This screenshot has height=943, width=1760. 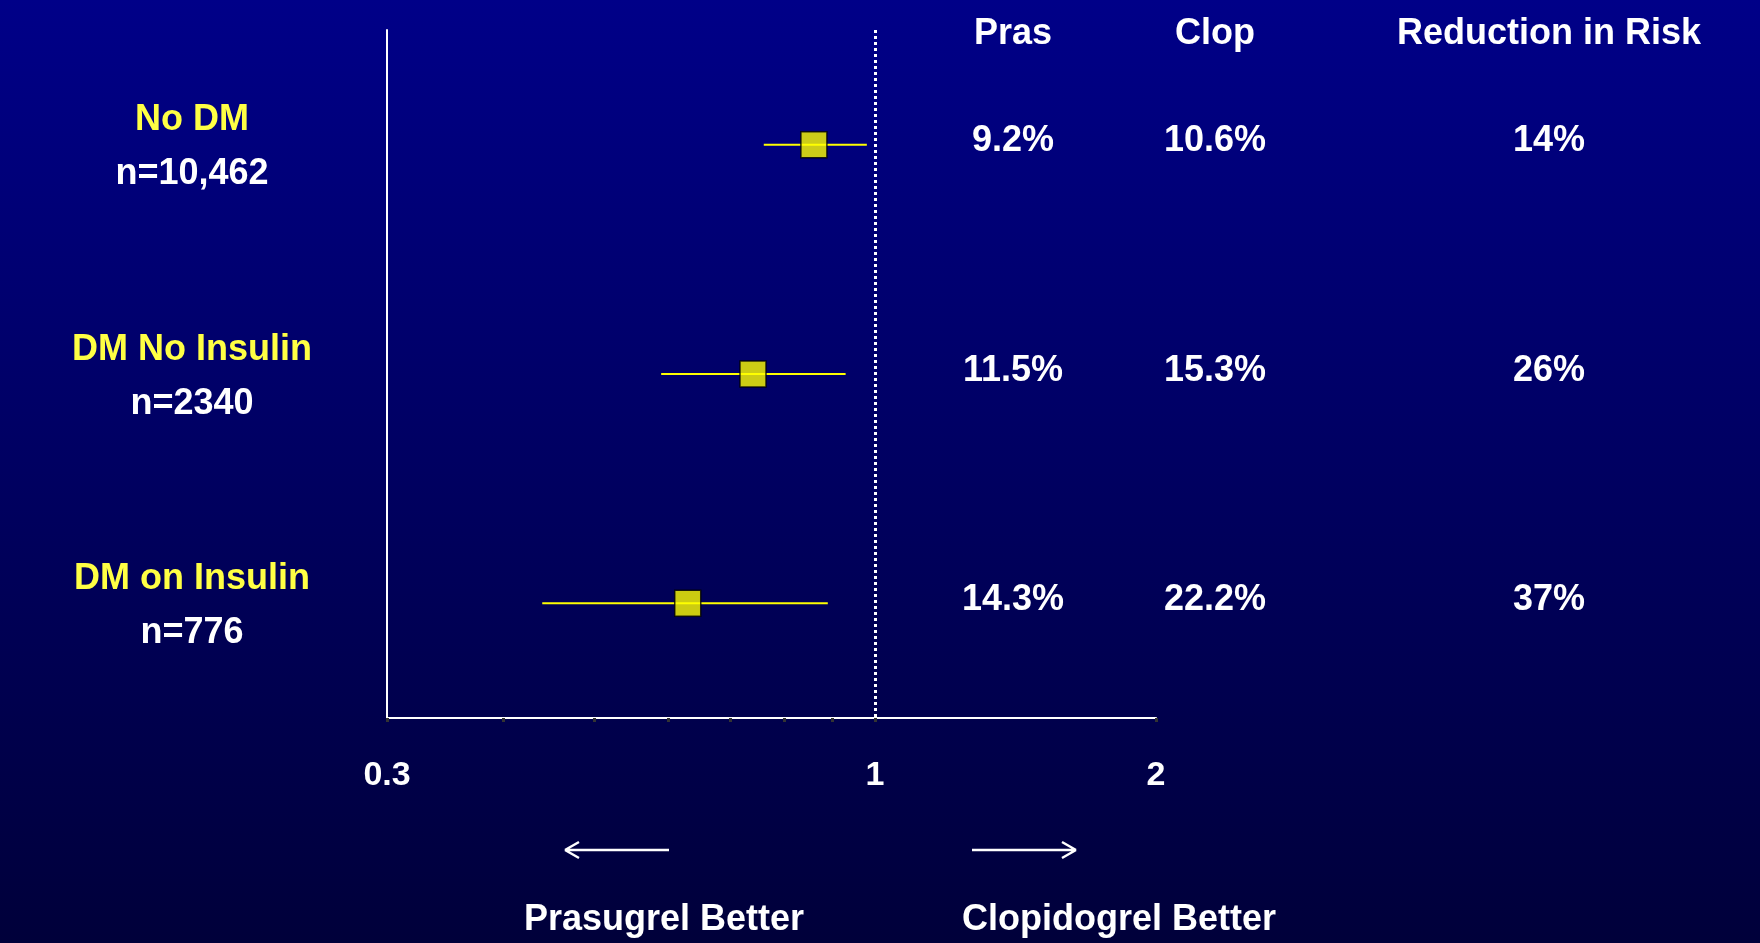 What do you see at coordinates (1549, 139) in the screenshot?
I see `text: 14%` at bounding box center [1549, 139].